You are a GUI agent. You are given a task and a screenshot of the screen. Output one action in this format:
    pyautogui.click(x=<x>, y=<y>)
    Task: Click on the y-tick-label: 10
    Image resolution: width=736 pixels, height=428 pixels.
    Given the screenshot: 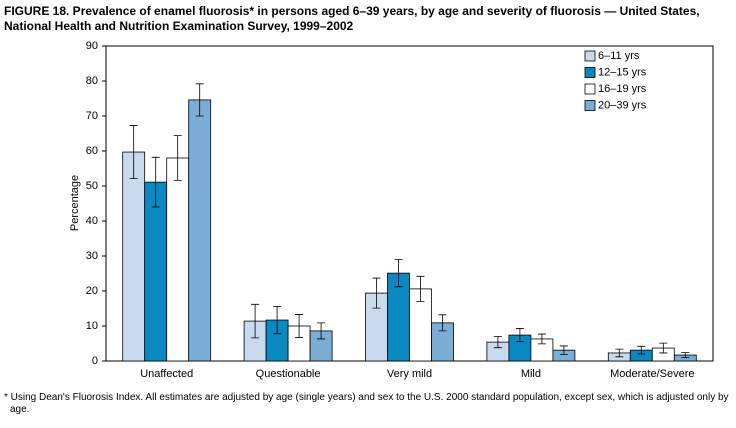 What is the action you would take?
    pyautogui.click(x=92, y=326)
    